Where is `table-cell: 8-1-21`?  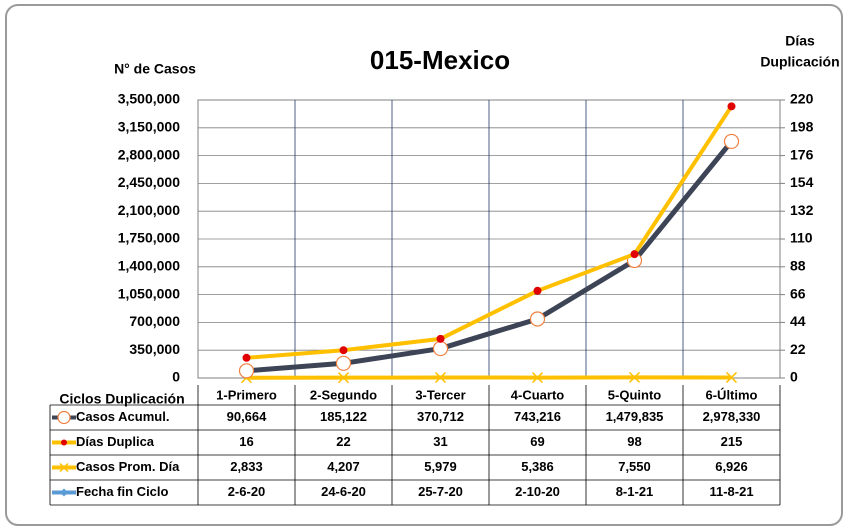
table-cell: 8-1-21 is located at coordinates (635, 491).